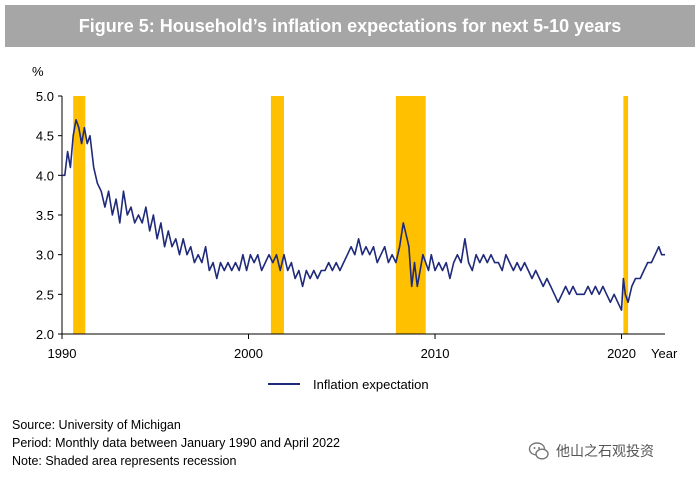 Image resolution: width=700 pixels, height=481 pixels. I want to click on watermark: 他山之石观投资, so click(591, 451).